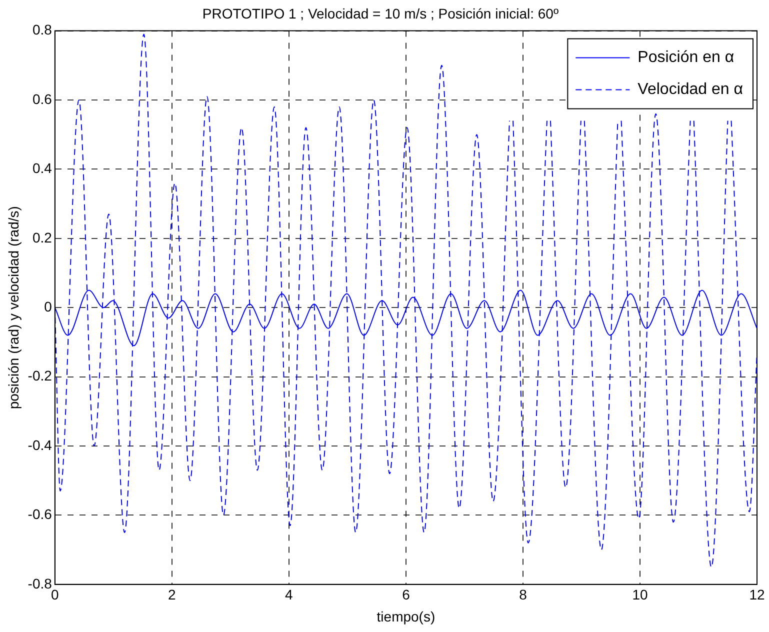  What do you see at coordinates (42, 30) in the screenshot?
I see `y-tick-label: 0.8` at bounding box center [42, 30].